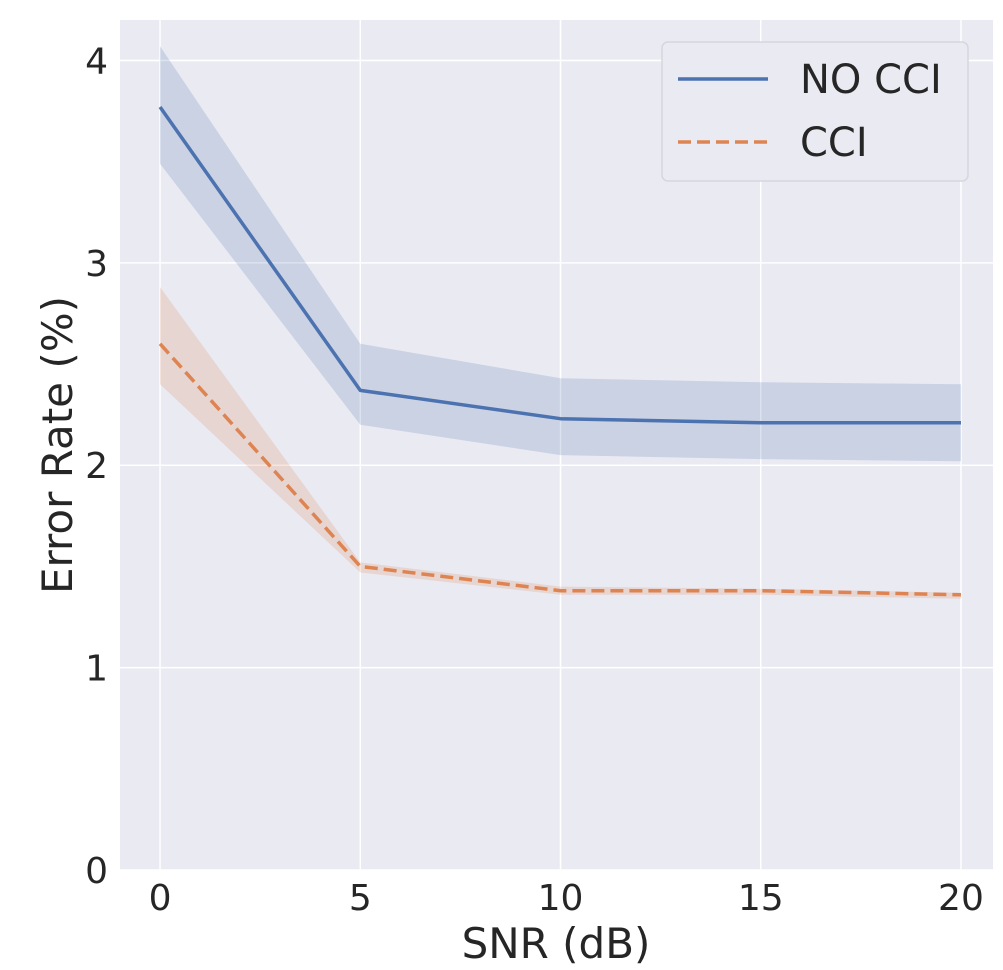 The image size is (1003, 970). I want to click on legend-label-no-cci: NO CCI, so click(871, 80).